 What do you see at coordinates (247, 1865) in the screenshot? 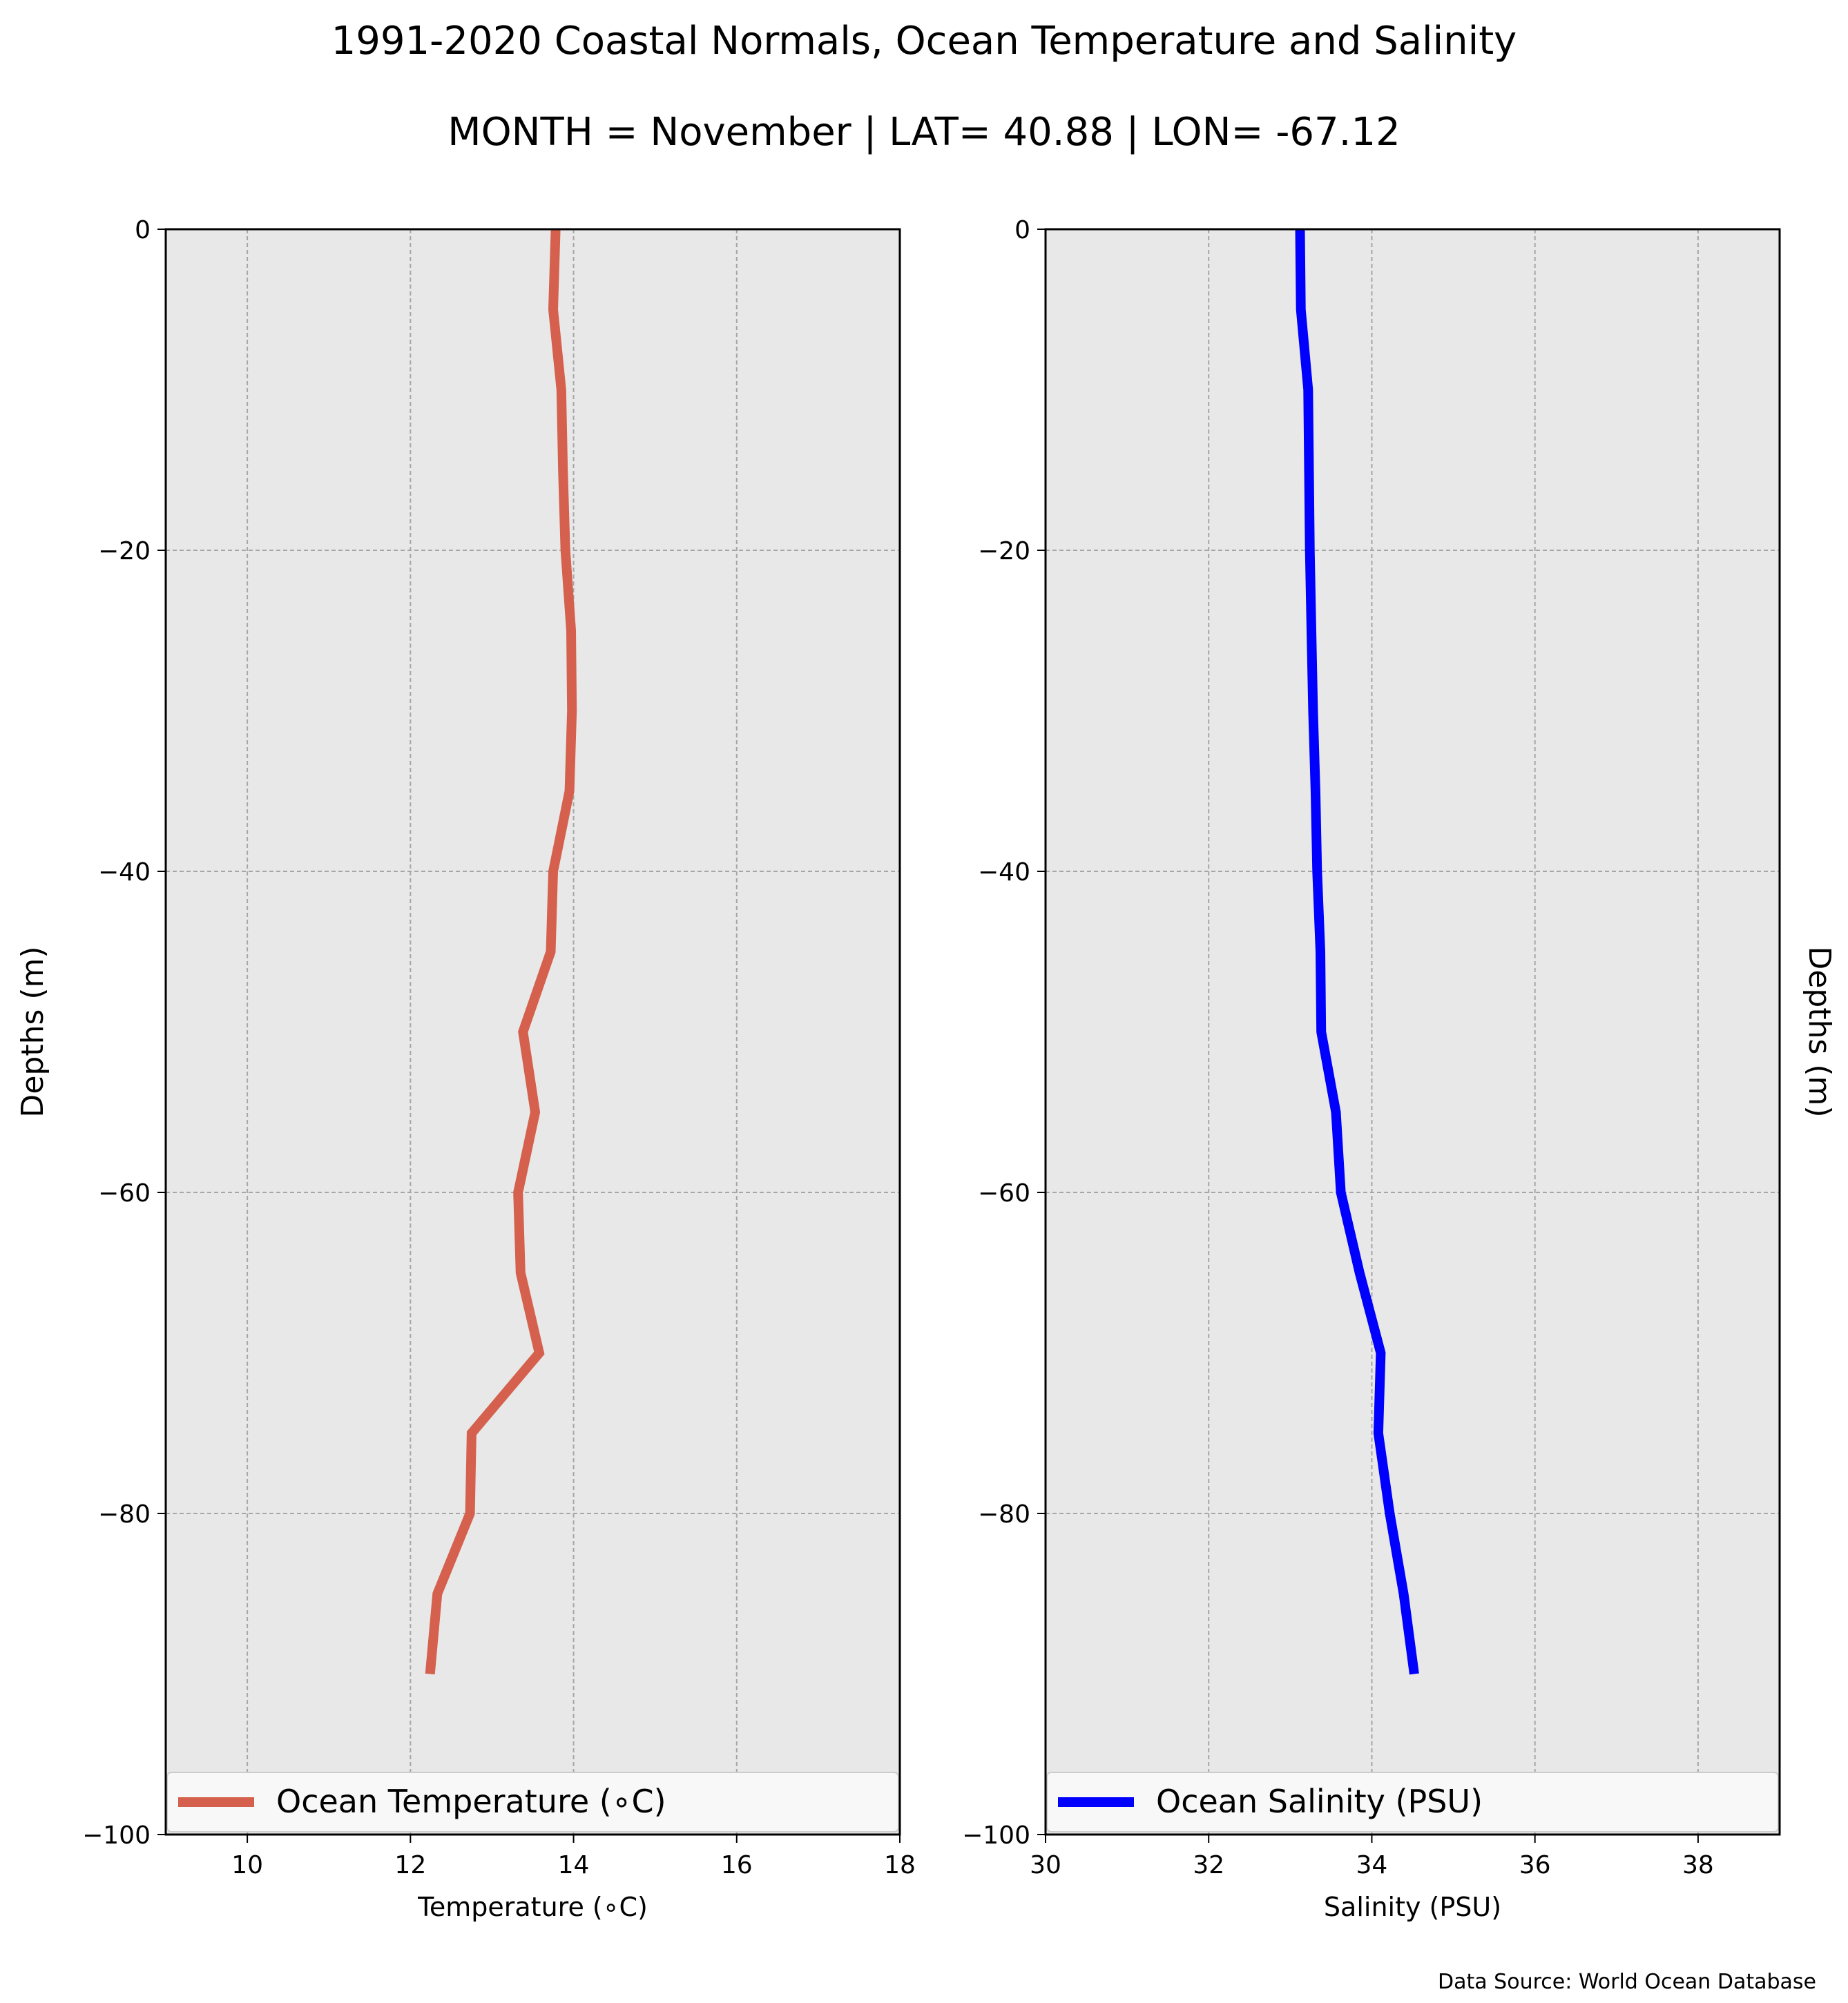
I see `temperature-x-tick-label: 10` at bounding box center [247, 1865].